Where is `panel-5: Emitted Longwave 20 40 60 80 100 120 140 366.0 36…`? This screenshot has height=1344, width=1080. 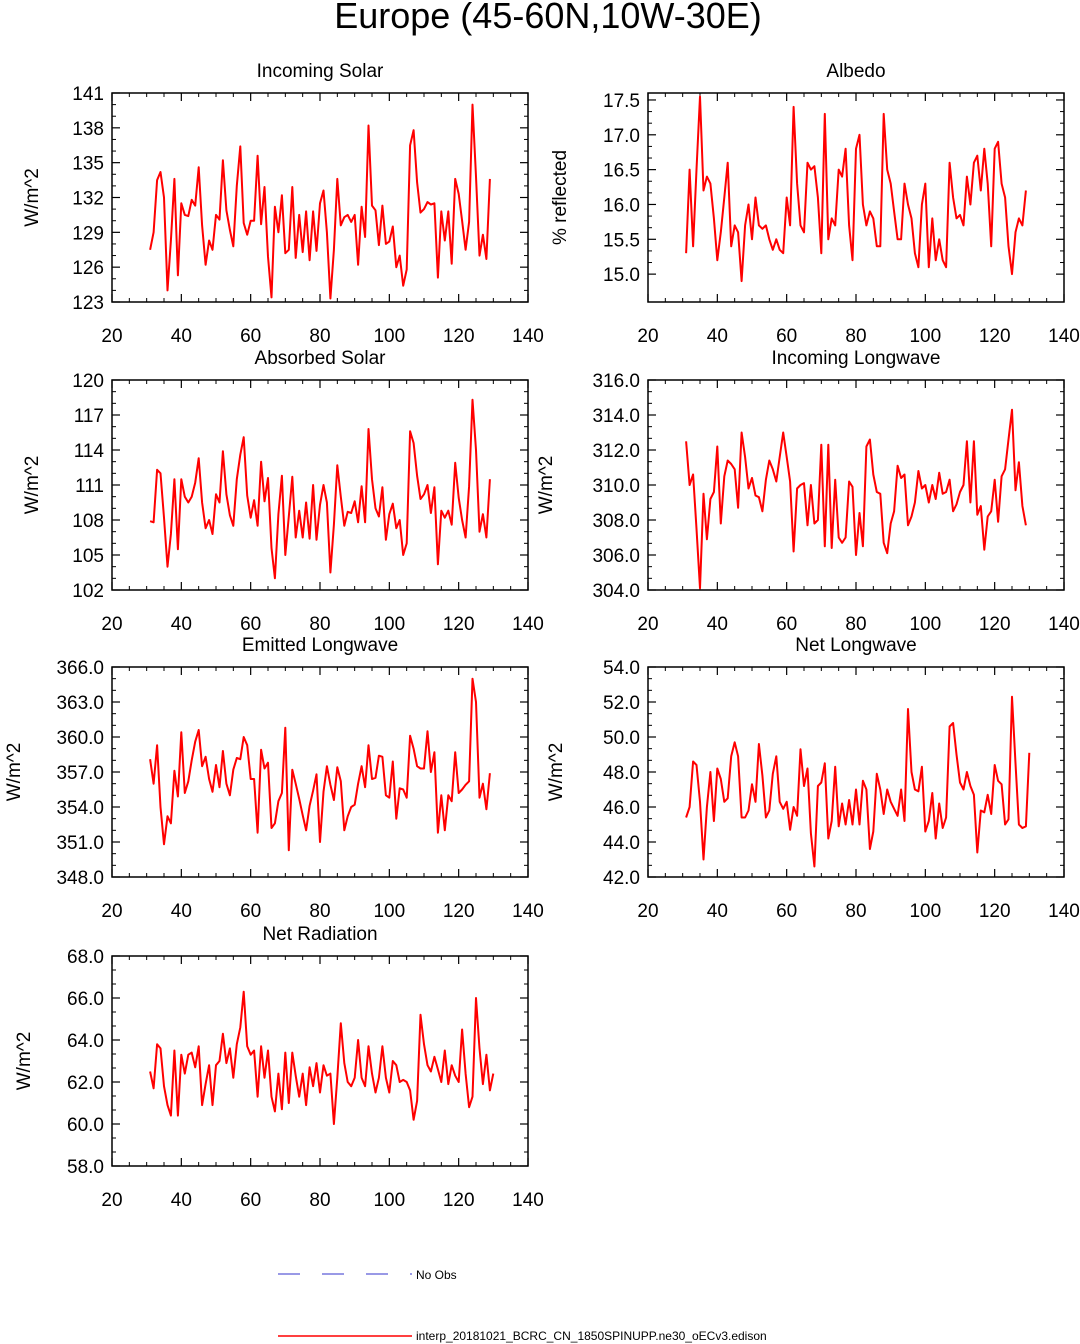 panel-5: Emitted Longwave 20 40 60 80 100 120 140 366.0 36… is located at coordinates (274, 778).